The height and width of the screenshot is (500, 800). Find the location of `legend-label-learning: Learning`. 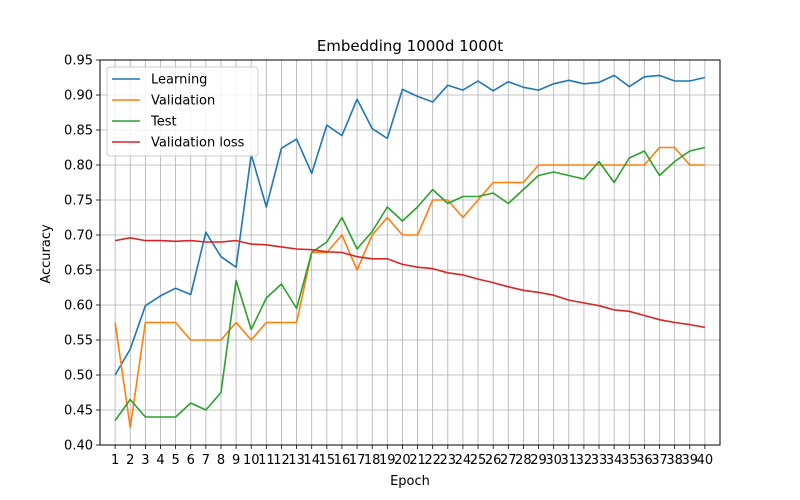

legend-label-learning: Learning is located at coordinates (179, 80).